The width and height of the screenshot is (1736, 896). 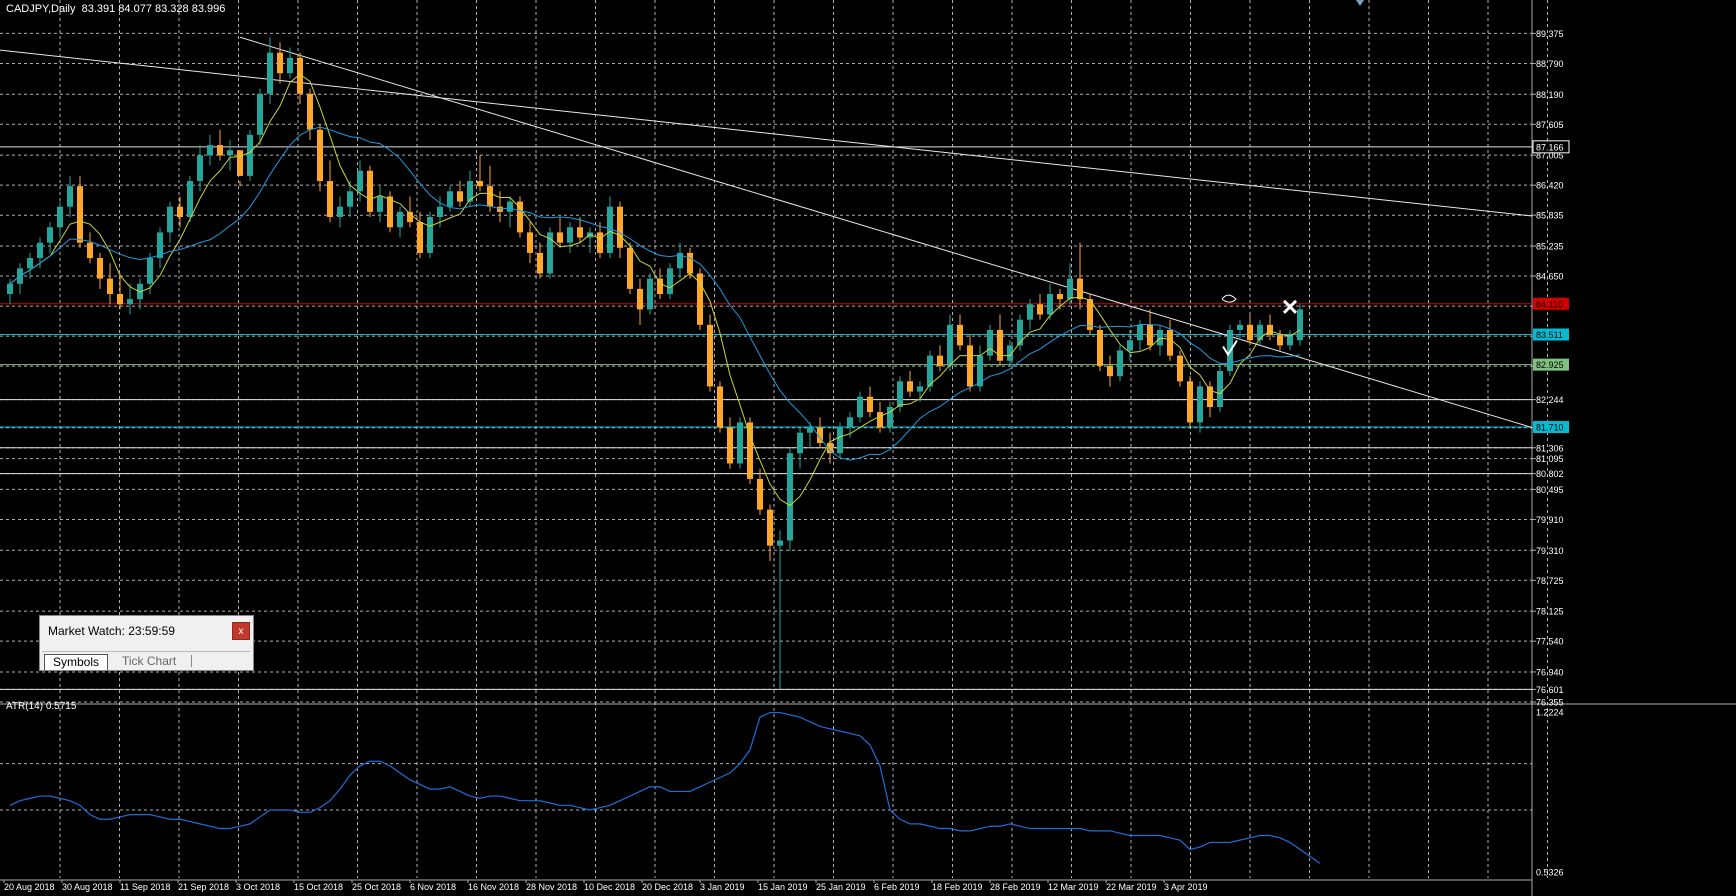 I want to click on atr-tick-label: 0.5326, so click(x=1550, y=873).